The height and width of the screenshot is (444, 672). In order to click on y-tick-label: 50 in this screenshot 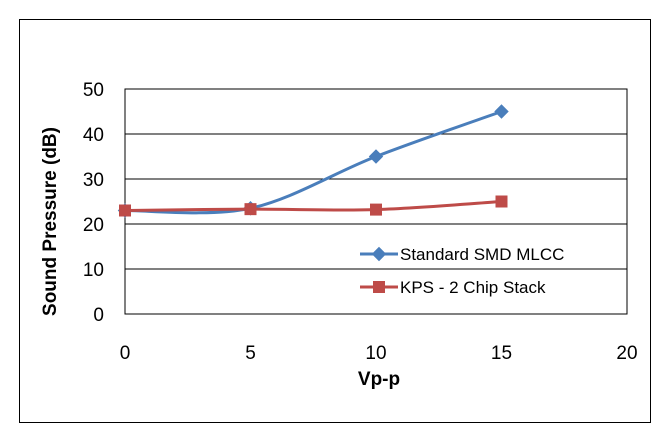, I will do `click(93, 90)`.